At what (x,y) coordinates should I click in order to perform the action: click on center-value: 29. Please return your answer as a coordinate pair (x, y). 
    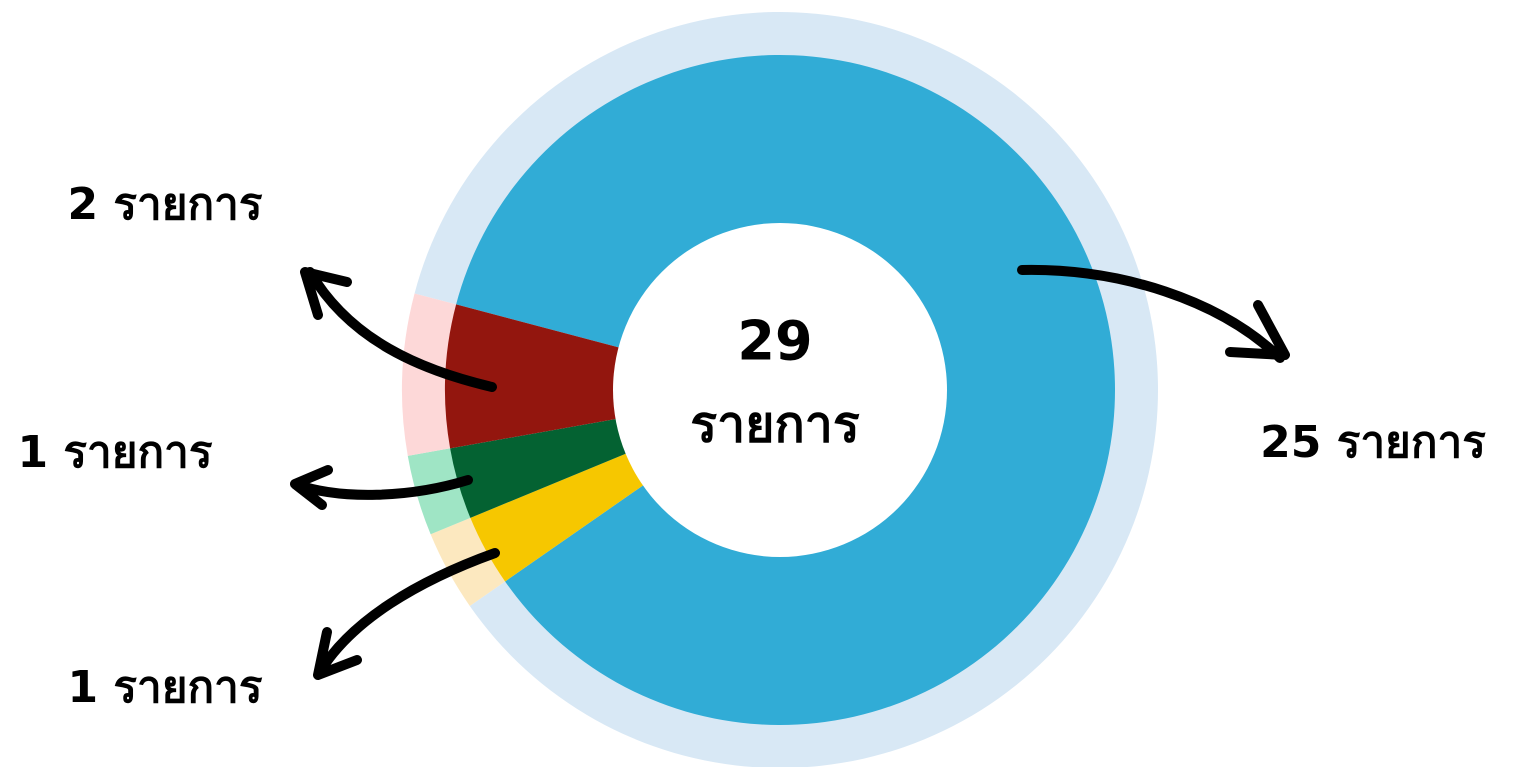
    Looking at the image, I should click on (774, 341).